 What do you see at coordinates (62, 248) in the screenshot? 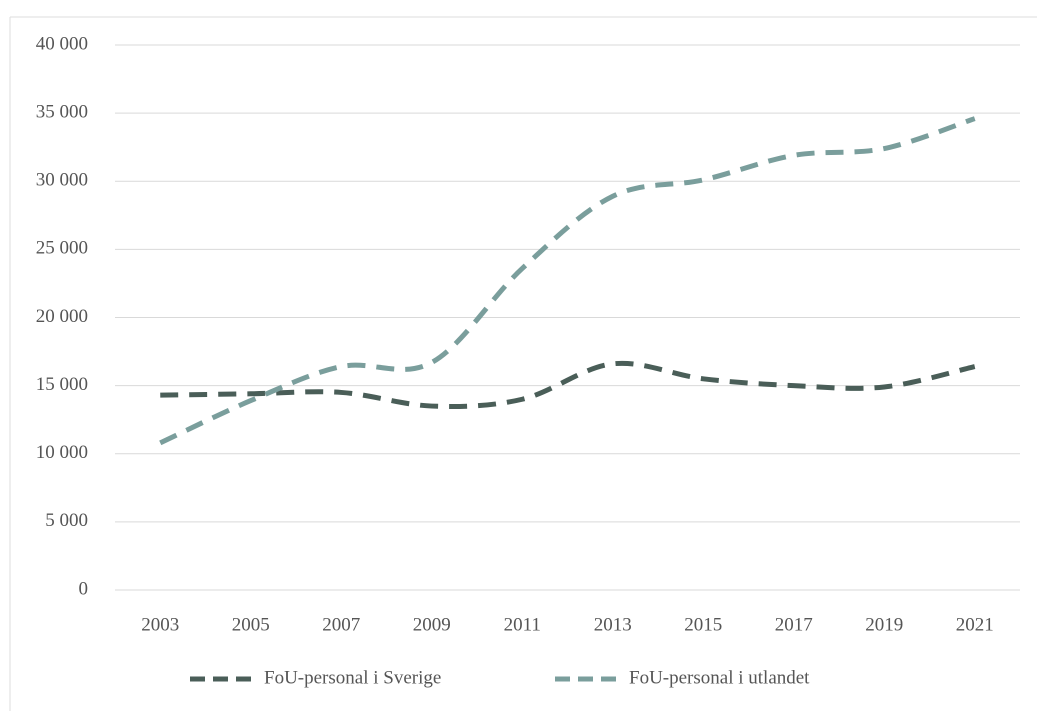
I see `y-tick-label: 25 000` at bounding box center [62, 248].